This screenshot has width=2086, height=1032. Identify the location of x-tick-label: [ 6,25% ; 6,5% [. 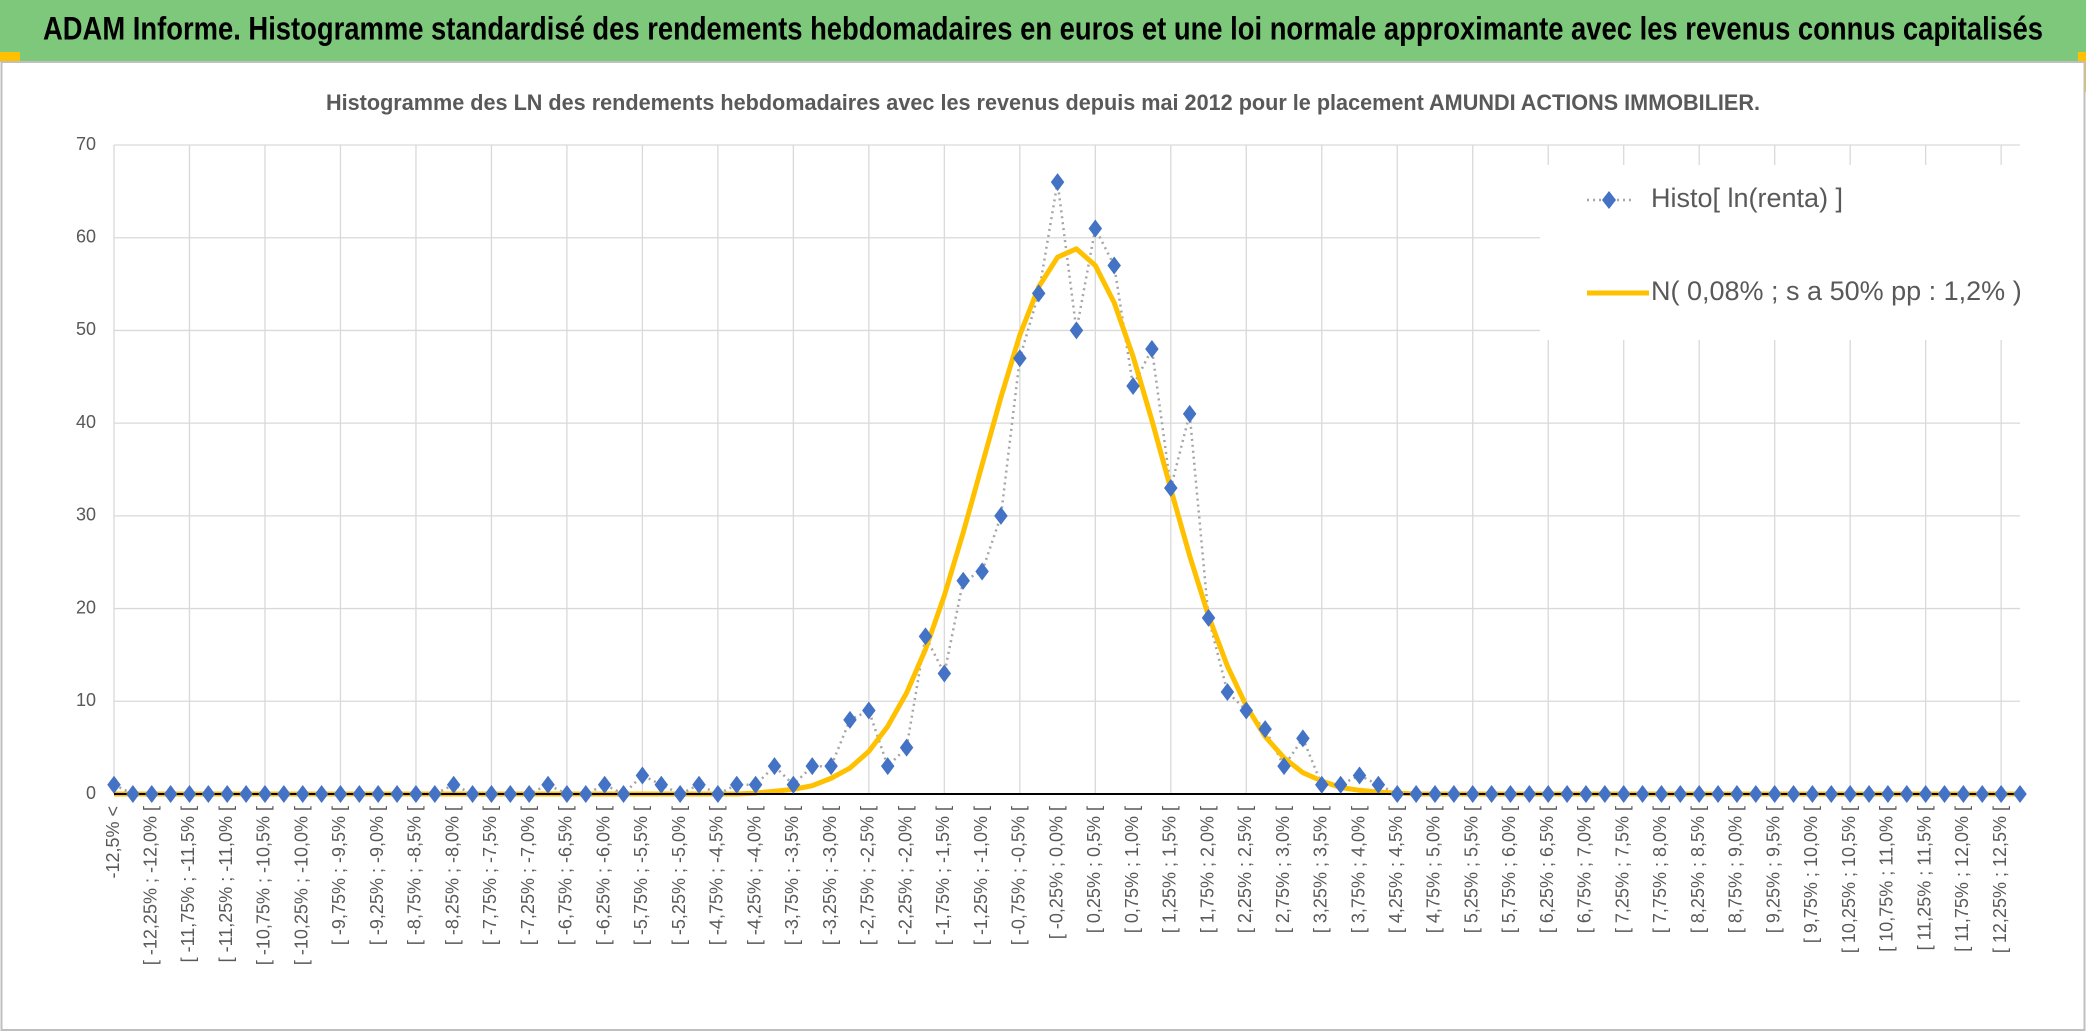
(1547, 869).